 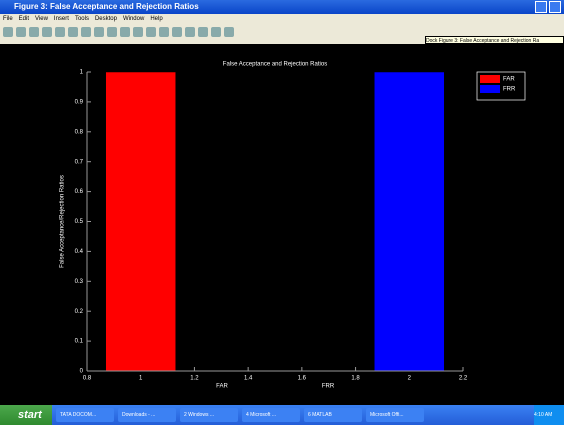 I want to click on axis-annotation: FAR, so click(x=222, y=387).